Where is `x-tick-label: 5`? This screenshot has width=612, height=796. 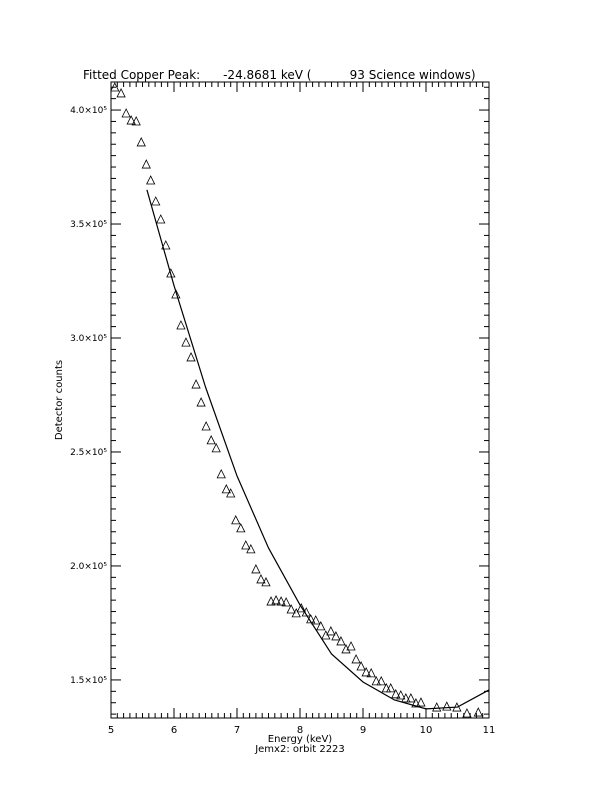 x-tick-label: 5 is located at coordinates (111, 730).